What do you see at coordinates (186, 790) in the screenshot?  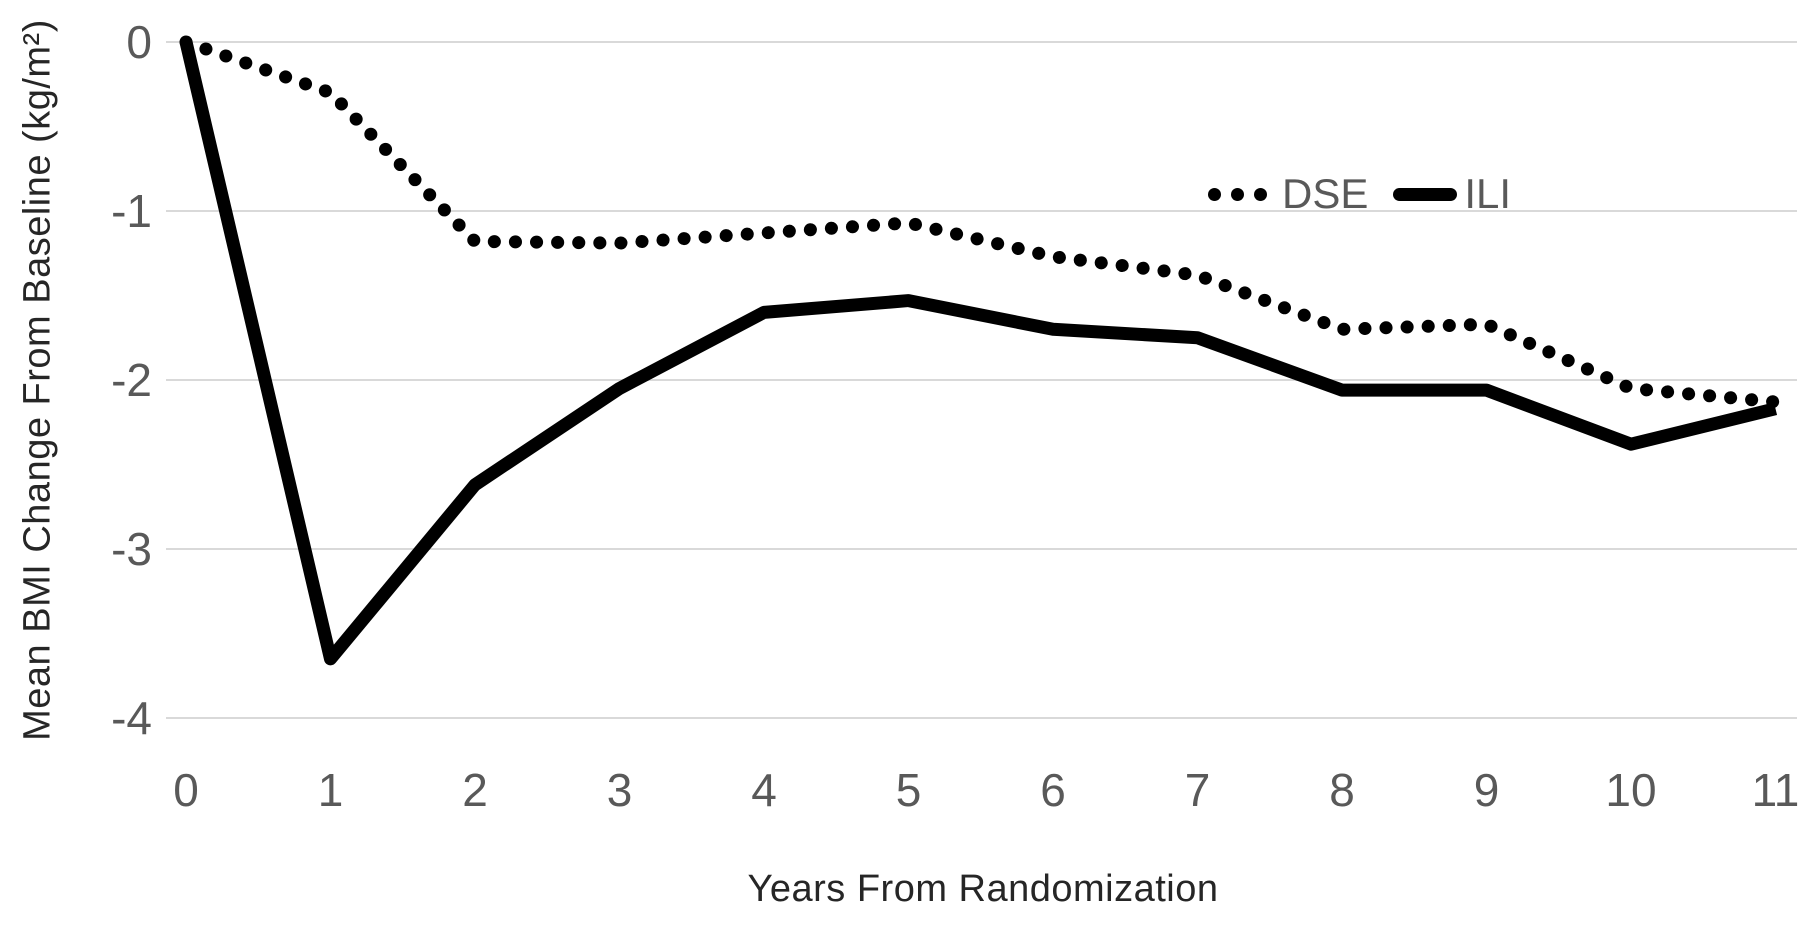 I see `x-tick-label-0: 0` at bounding box center [186, 790].